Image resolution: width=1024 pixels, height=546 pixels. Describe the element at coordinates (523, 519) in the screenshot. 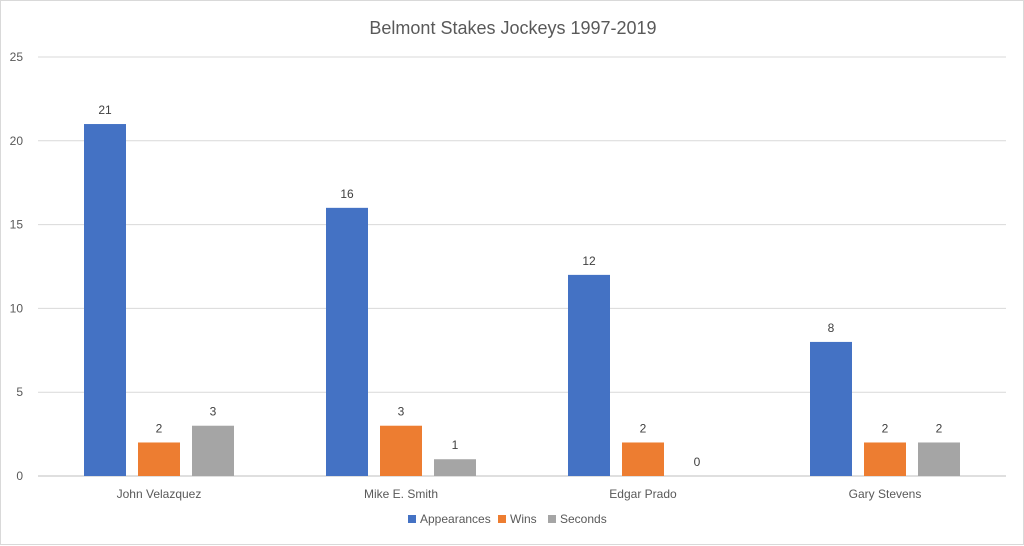

I see `legend-label: Wins` at that location.